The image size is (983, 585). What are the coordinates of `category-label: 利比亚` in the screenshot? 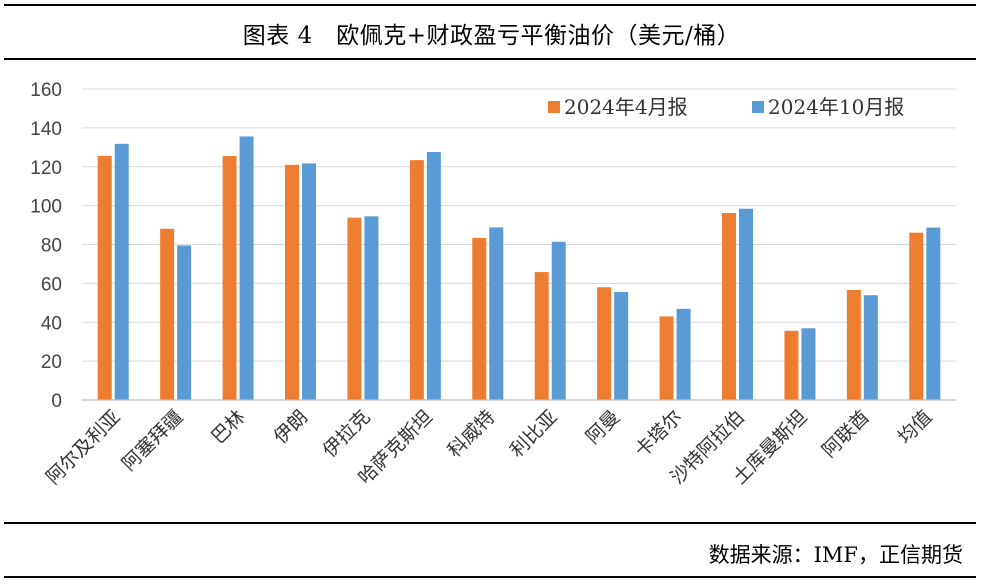 It's located at (534, 434).